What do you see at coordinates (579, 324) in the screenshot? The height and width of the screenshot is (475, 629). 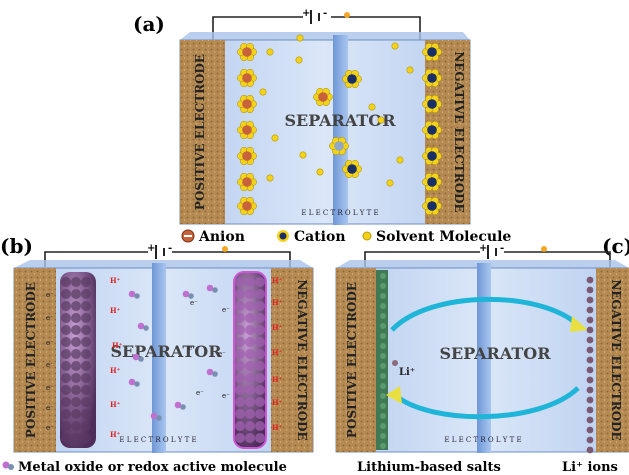 I see `charge-arrow-head` at bounding box center [579, 324].